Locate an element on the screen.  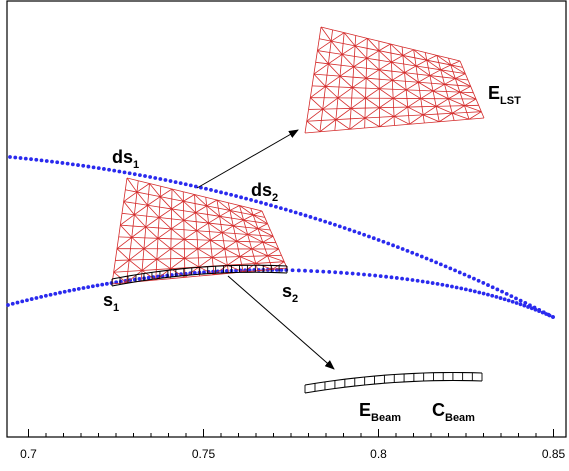
x-tick-label: 0.85 is located at coordinates (554, 454).